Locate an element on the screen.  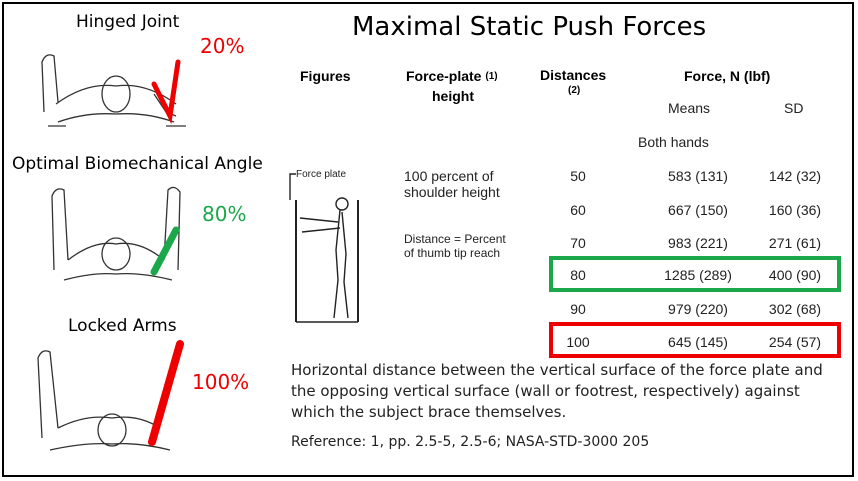
hinged-joint-figure is located at coordinates (113, 90).